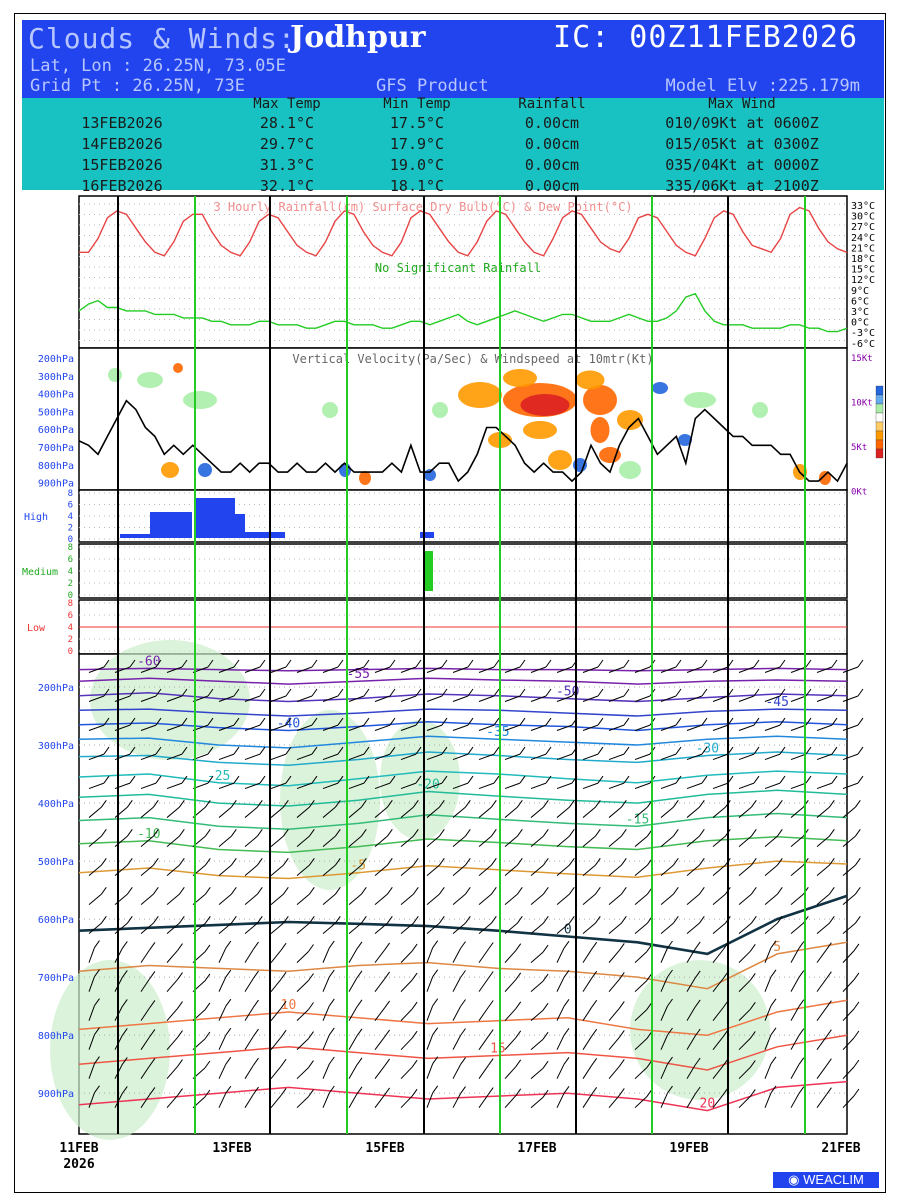 This screenshot has width=900, height=1200. Describe the element at coordinates (70, 616) in the screenshot. I see `cloud-tick: 6` at that location.